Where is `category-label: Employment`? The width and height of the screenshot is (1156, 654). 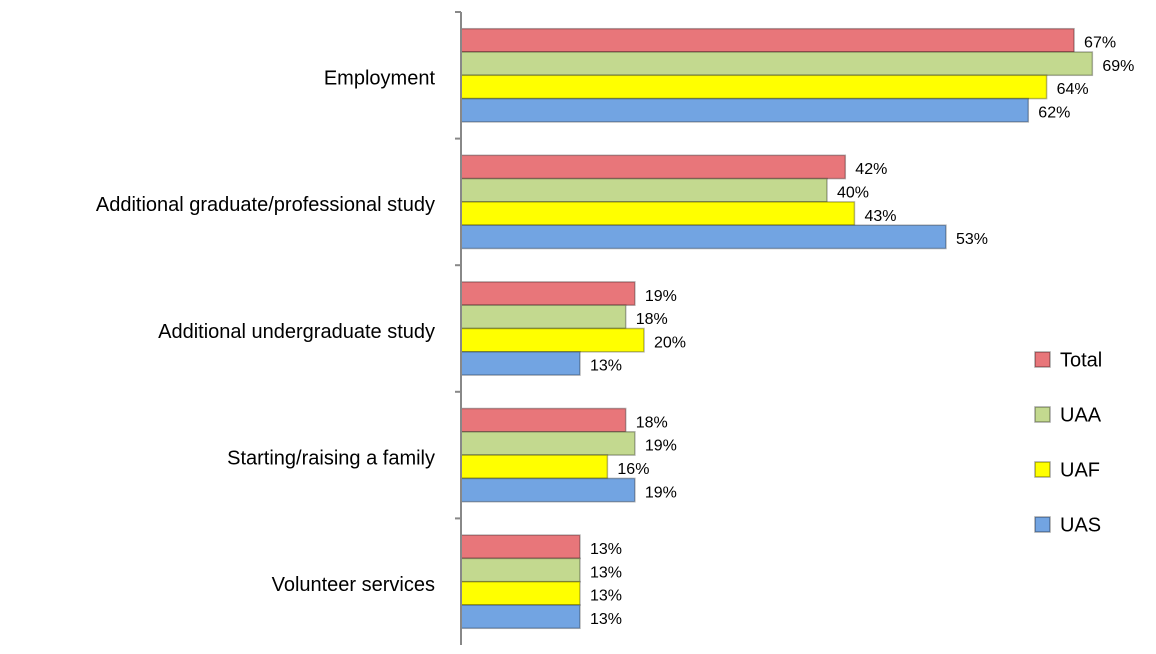
category-label: Employment is located at coordinates (380, 79).